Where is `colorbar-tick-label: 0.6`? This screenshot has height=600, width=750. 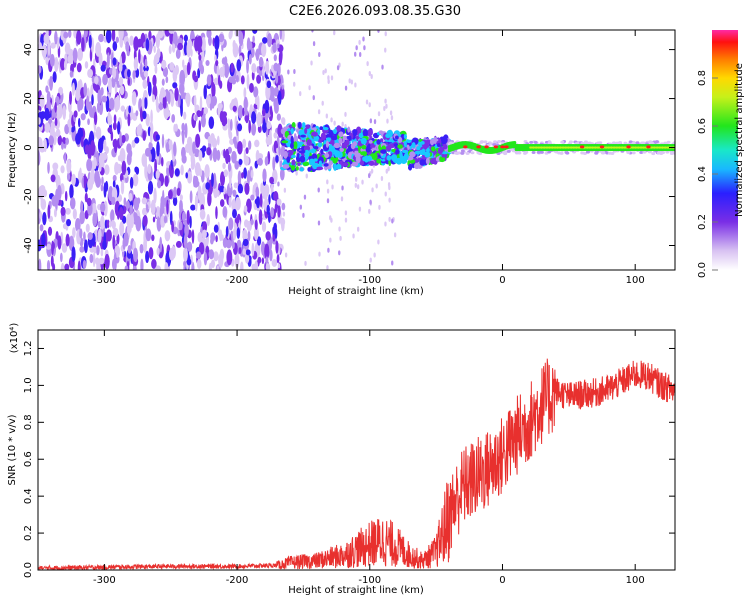 colorbar-tick-label: 0.6 is located at coordinates (702, 126).